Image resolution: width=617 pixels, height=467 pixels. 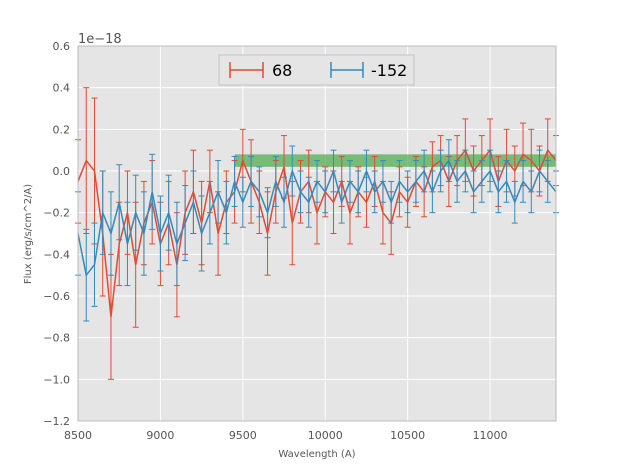 I want to click on legend-label-152: -152, so click(x=389, y=70).